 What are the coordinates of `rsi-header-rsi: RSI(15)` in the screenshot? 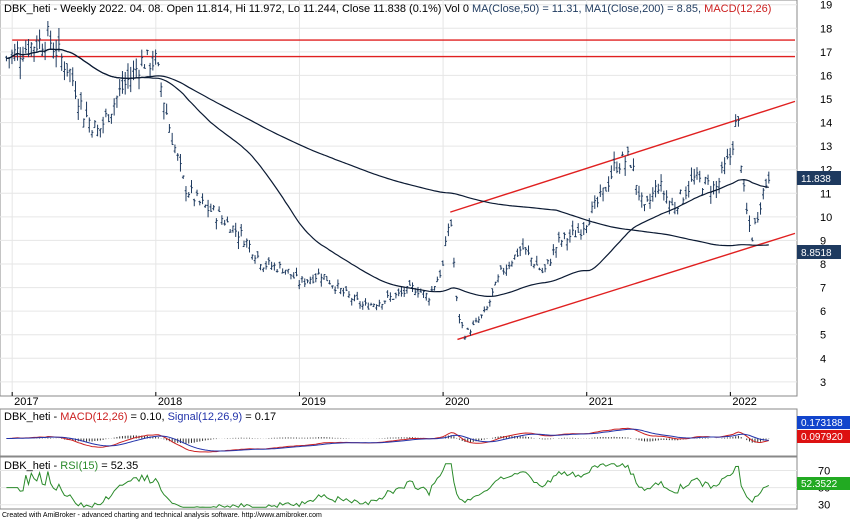 It's located at (79, 466).